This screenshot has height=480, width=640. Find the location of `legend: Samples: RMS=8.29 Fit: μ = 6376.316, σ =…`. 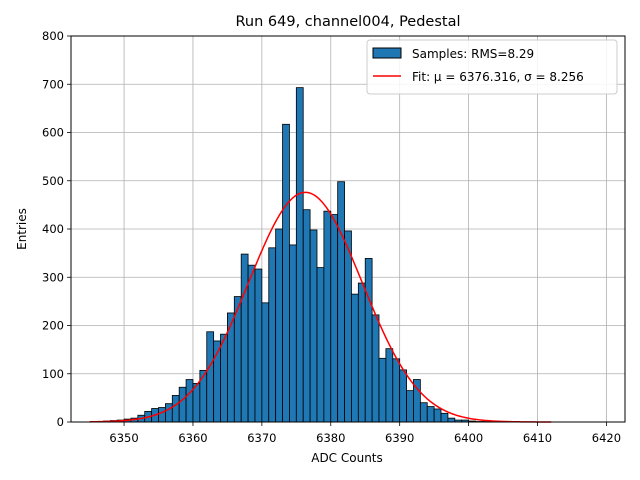

legend: Samples: RMS=8.29 Fit: μ = 6376.316, σ =… is located at coordinates (492, 67).